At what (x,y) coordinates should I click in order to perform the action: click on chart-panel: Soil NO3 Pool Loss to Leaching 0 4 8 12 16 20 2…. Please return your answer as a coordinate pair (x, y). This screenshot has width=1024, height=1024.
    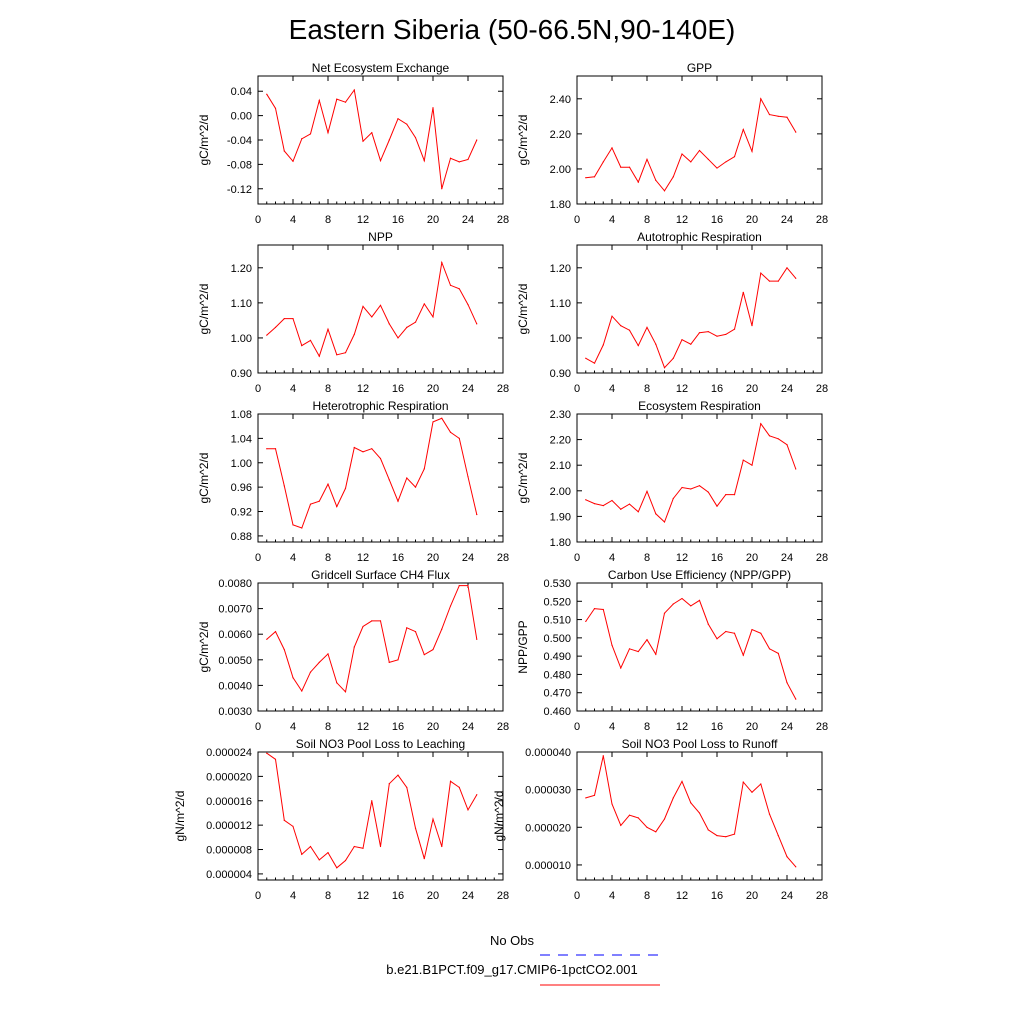
    Looking at the image, I should click on (341, 819).